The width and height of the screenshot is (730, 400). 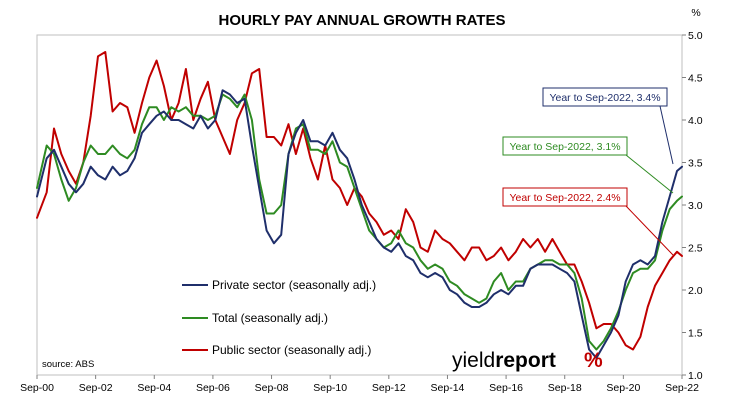 I want to click on logo-text: yieldreport, so click(x=504, y=360).